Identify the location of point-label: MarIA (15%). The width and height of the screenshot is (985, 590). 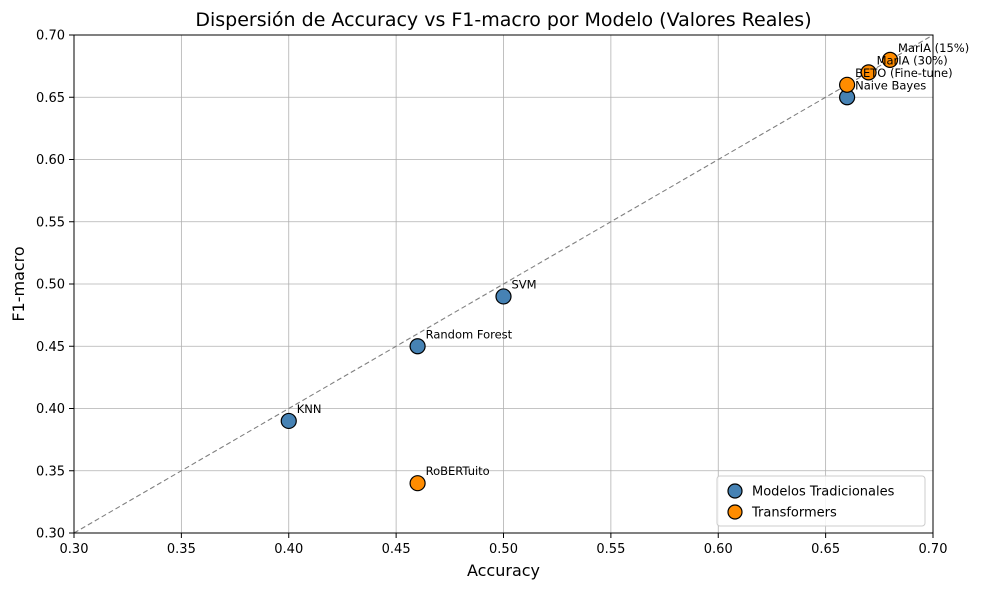
(933, 48).